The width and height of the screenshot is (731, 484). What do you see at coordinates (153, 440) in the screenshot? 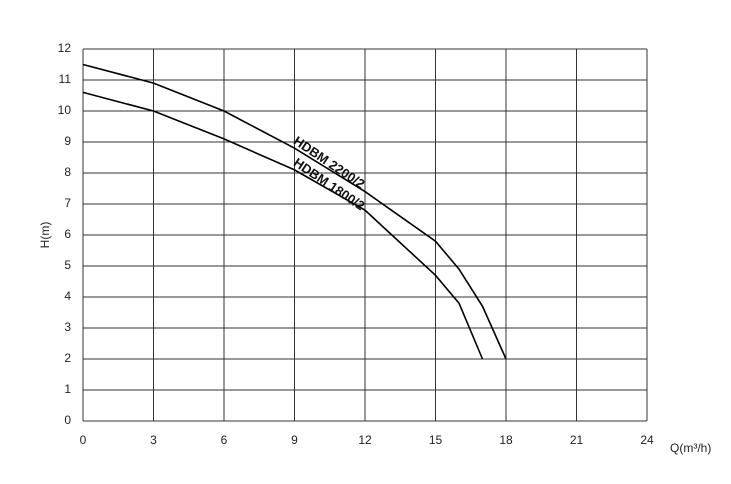
I see `x-tick-label: 3` at bounding box center [153, 440].